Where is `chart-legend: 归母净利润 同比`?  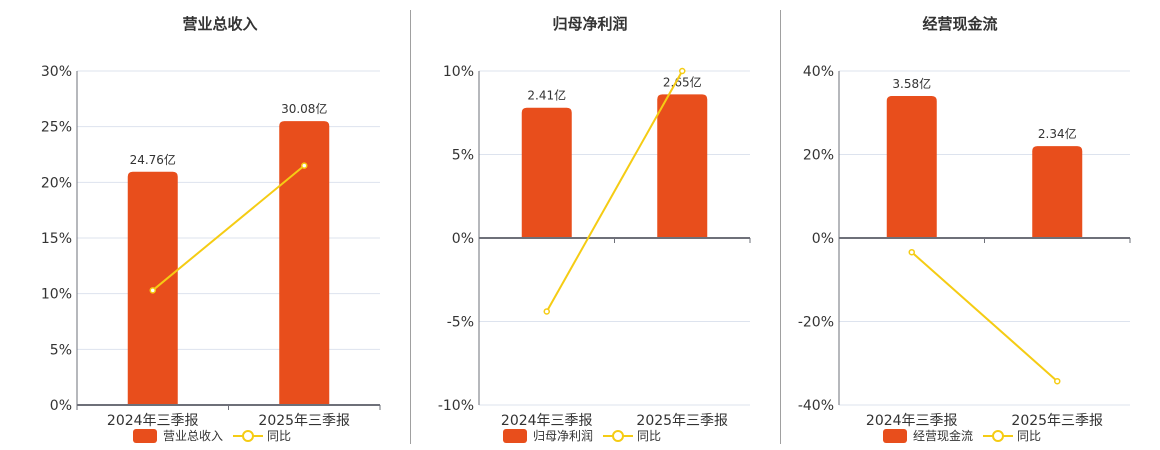
chart-legend: 归母净利润 同比 is located at coordinates (582, 435).